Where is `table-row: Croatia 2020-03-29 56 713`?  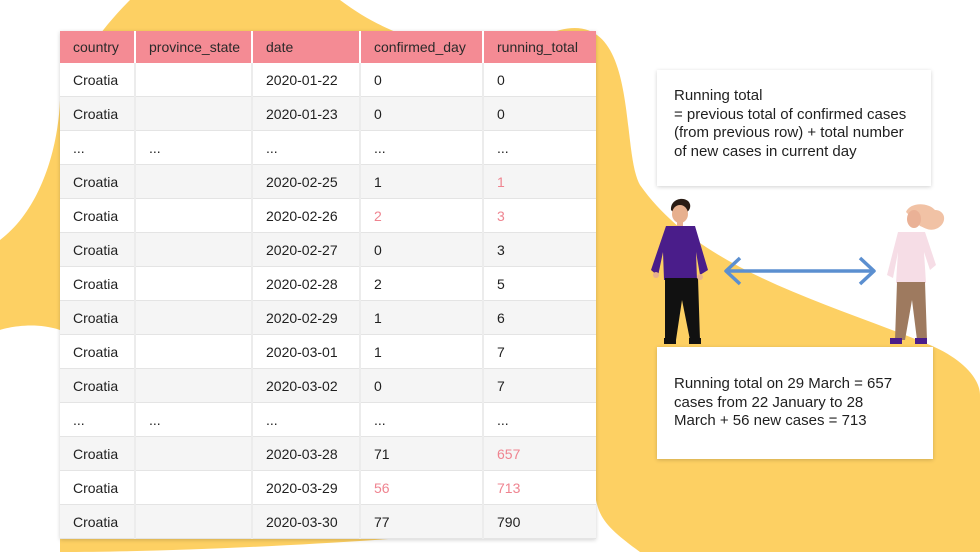
table-row: Croatia 2020-03-29 56 713 is located at coordinates (328, 487).